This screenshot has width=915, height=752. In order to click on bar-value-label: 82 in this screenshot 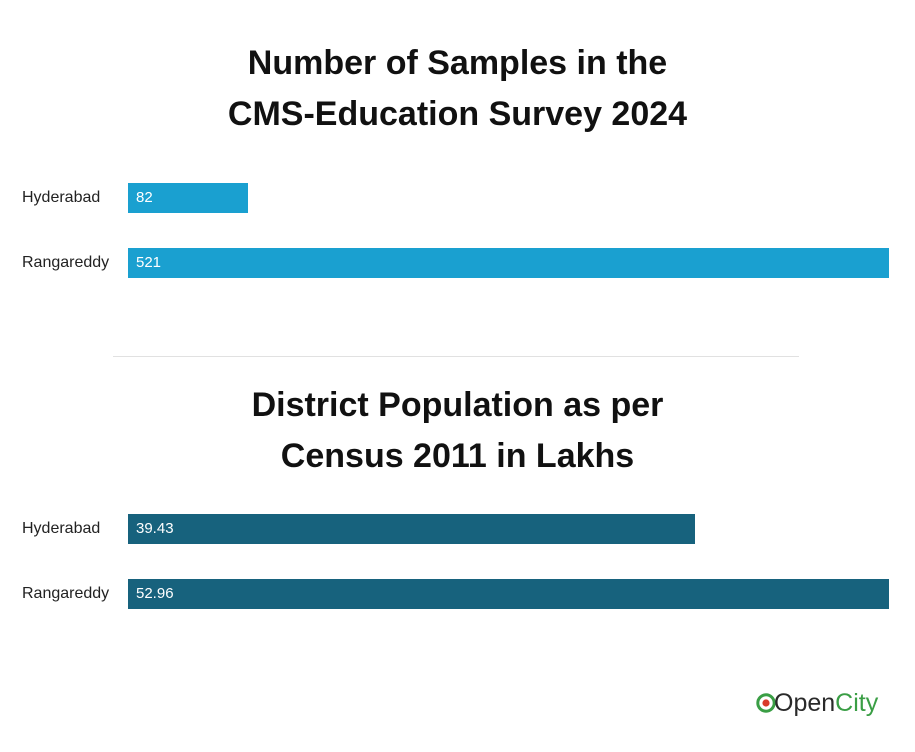, I will do `click(144, 197)`.